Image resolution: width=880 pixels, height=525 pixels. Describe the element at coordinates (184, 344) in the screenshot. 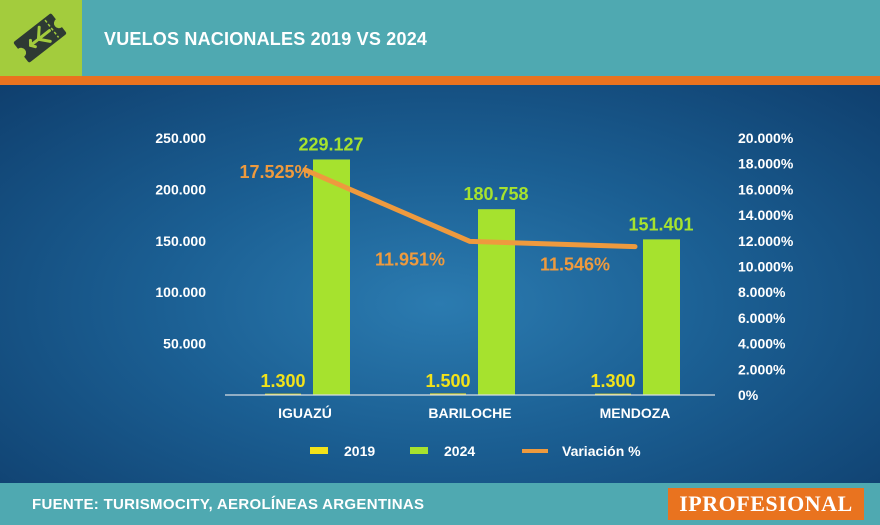

I see `y-left-tick-0: 50.000` at that location.